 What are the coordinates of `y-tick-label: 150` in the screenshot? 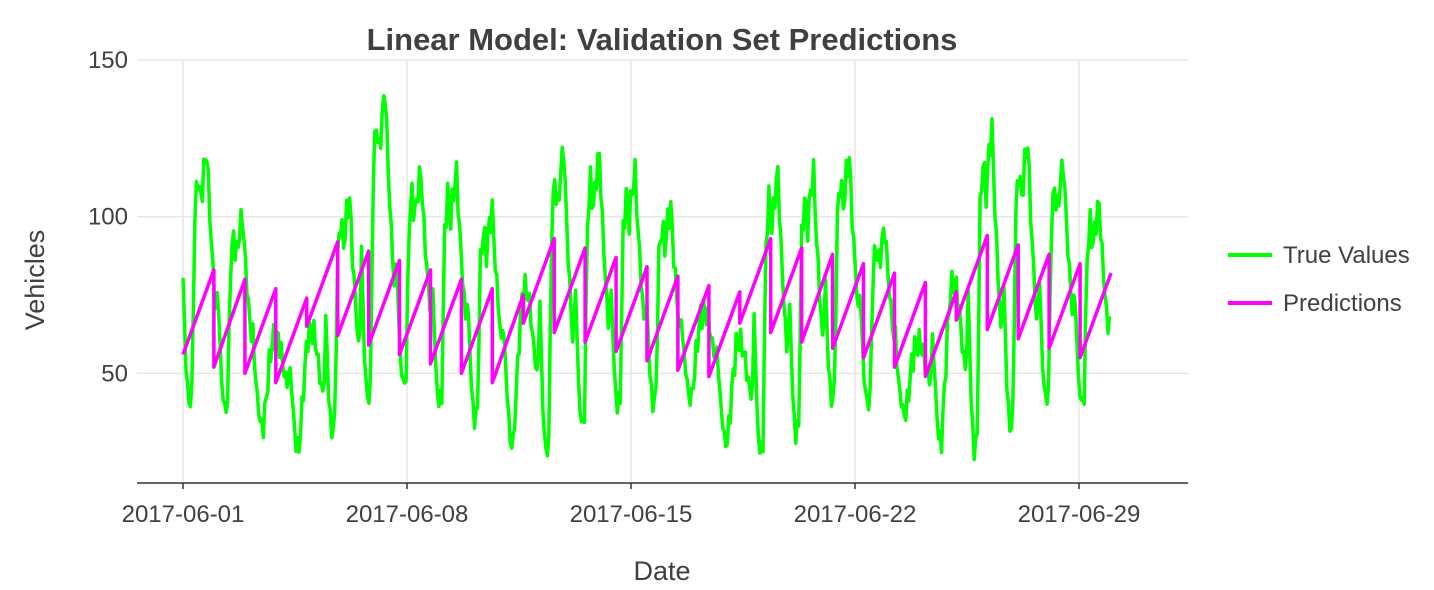 It's located at (108, 60).